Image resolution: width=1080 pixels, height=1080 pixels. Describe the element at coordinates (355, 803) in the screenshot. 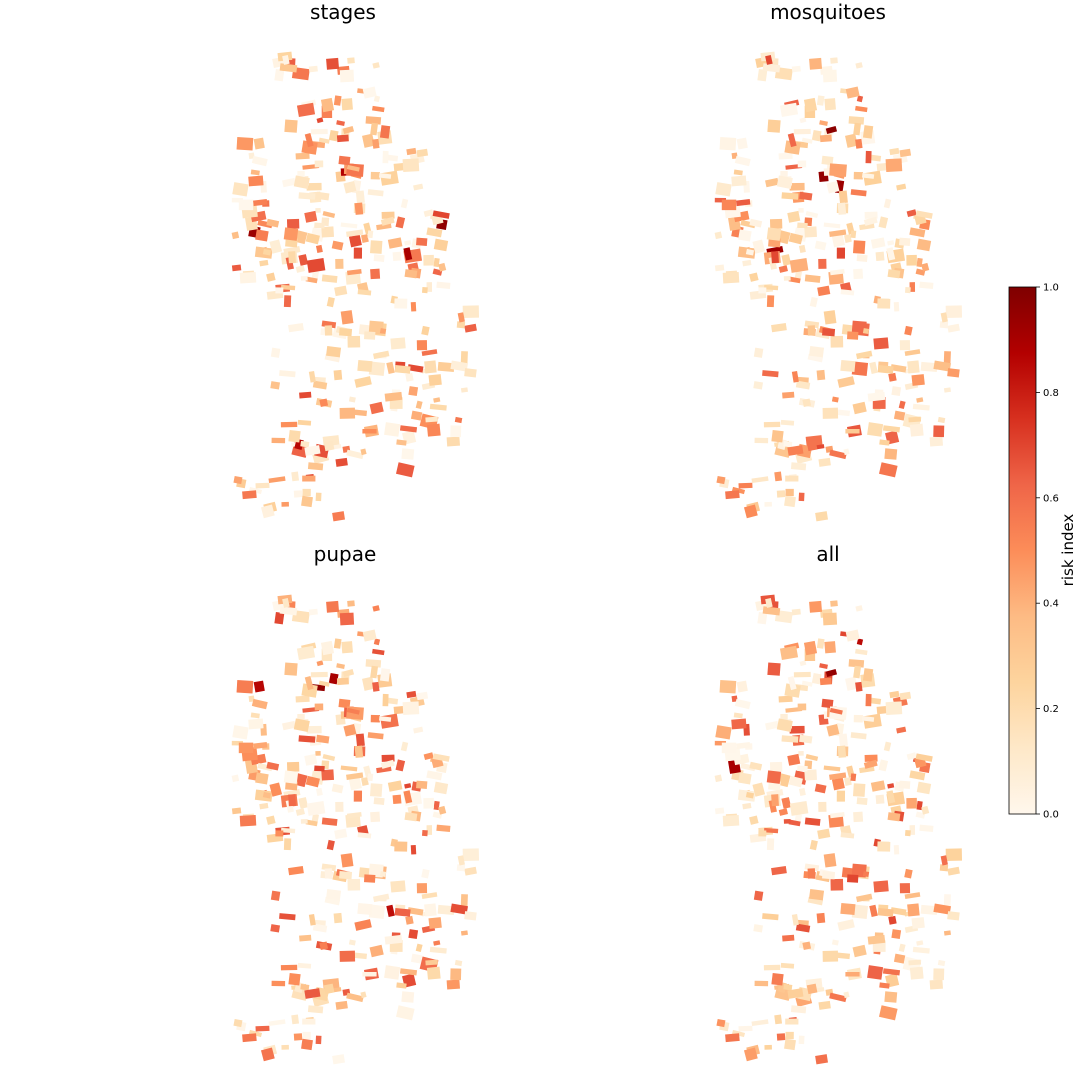

I see `map-panel-pupae: pupae` at that location.